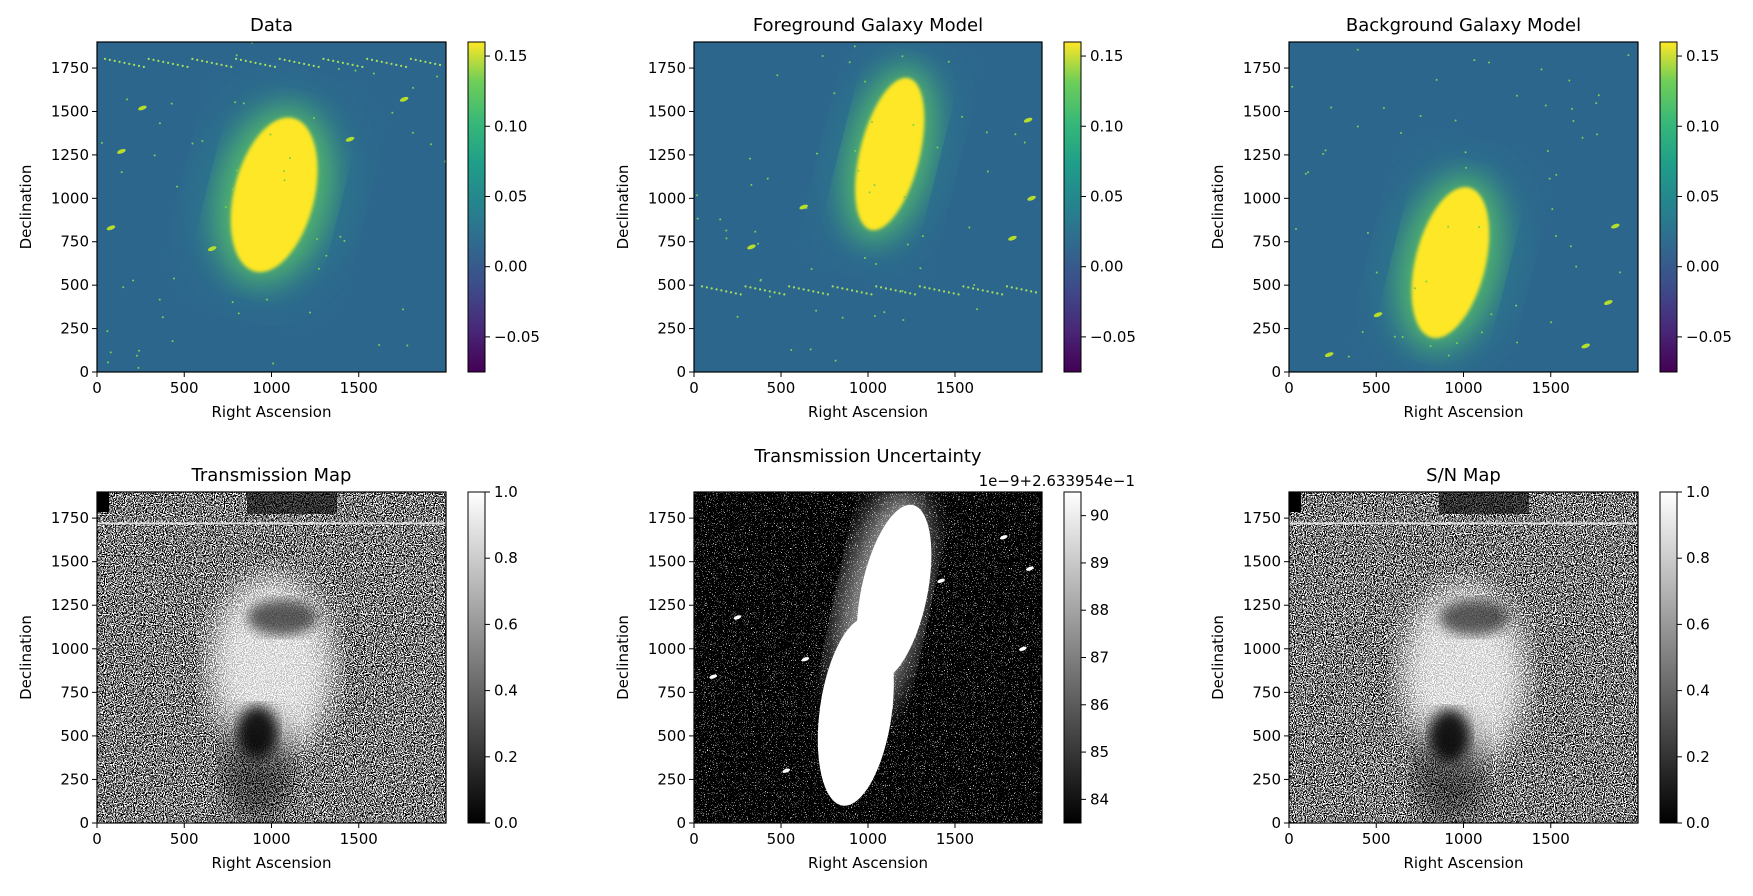  What do you see at coordinates (1698, 558) in the screenshot?
I see `colorbar-tick-label: 0.8` at bounding box center [1698, 558].